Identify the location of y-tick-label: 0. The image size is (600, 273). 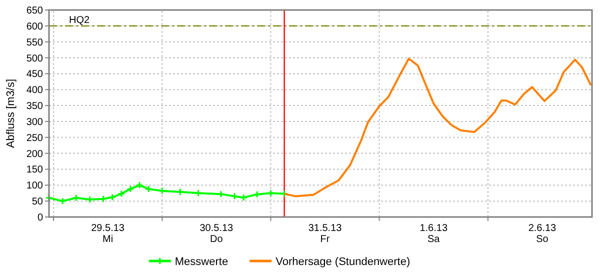
(40, 218).